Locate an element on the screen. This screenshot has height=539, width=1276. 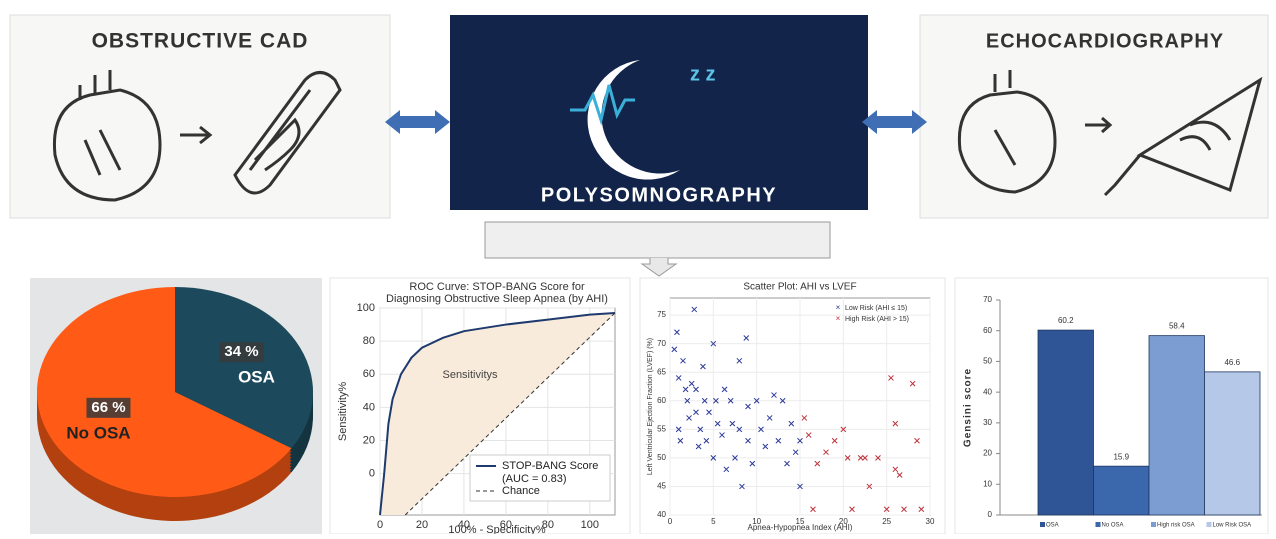
legend-swatch: × is located at coordinates (838, 307).